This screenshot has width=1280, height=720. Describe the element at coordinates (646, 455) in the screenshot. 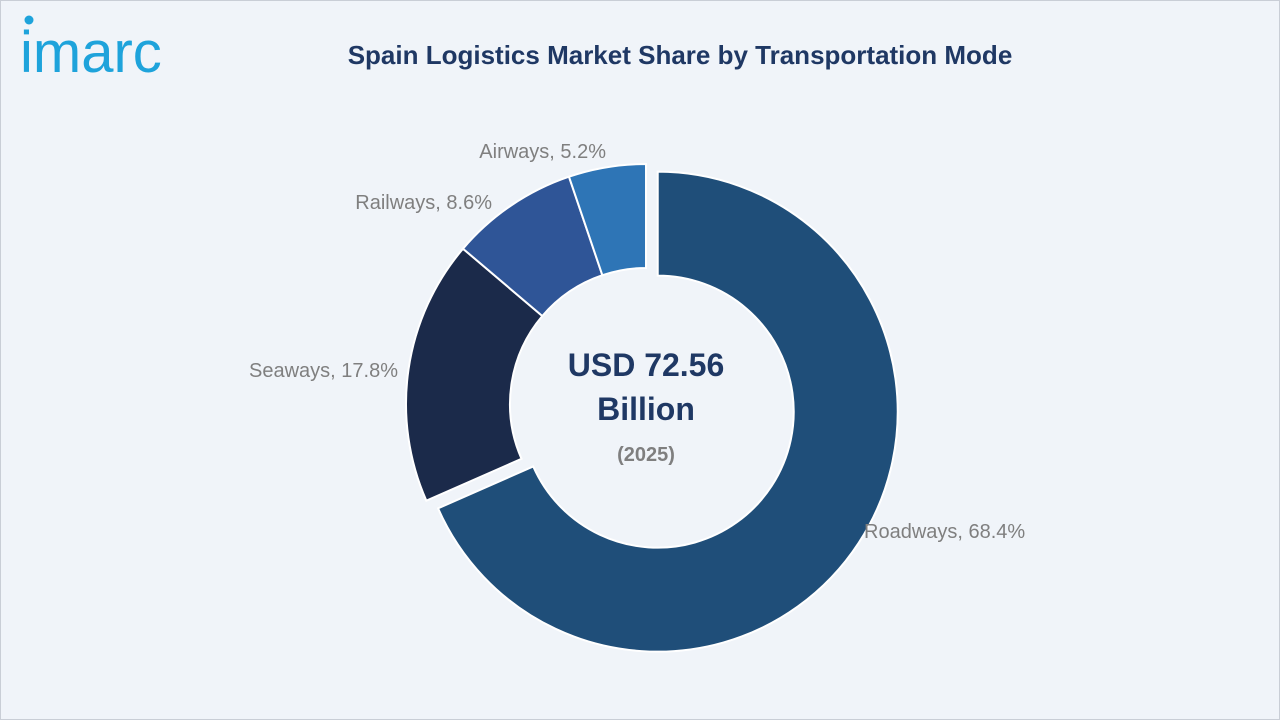

I see `center-year: (2025)` at that location.